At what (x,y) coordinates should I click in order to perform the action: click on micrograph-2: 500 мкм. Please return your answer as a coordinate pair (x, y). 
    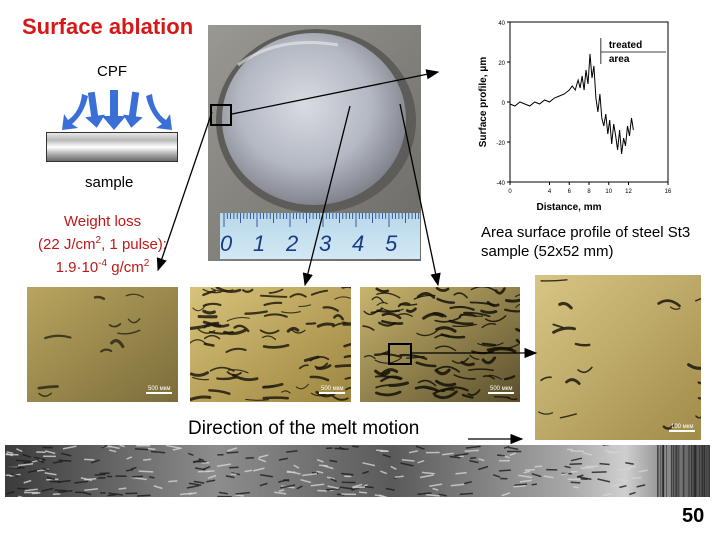
    Looking at the image, I should click on (270, 344).